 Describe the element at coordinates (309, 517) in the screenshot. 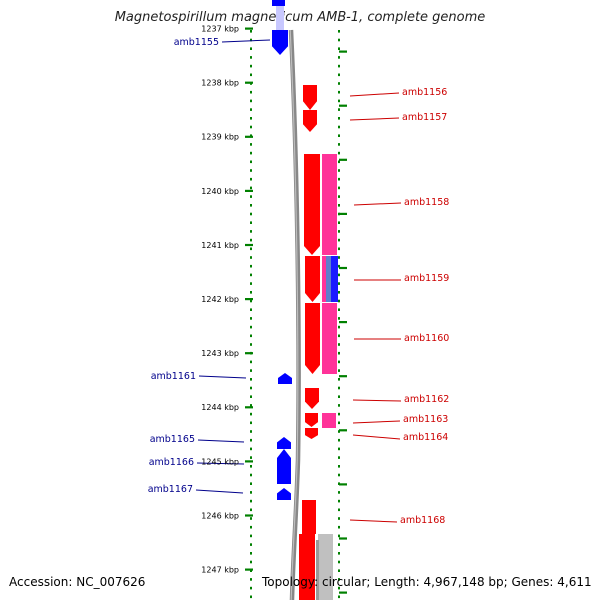

I see `gene-arrow-amb1168` at that location.